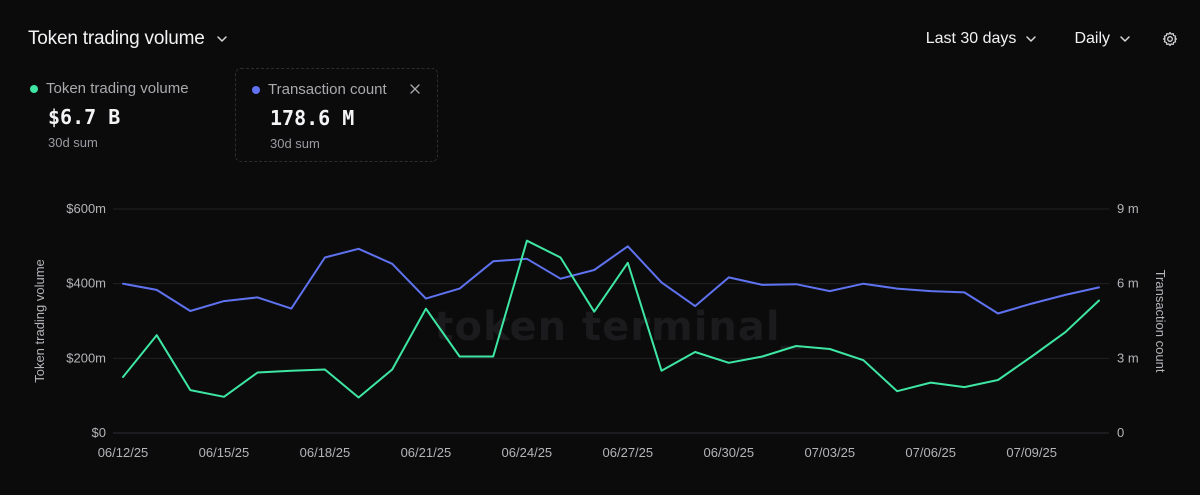 This screenshot has height=495, width=1200. I want to click on x-tick-label: 07/03/25, so click(829, 452).